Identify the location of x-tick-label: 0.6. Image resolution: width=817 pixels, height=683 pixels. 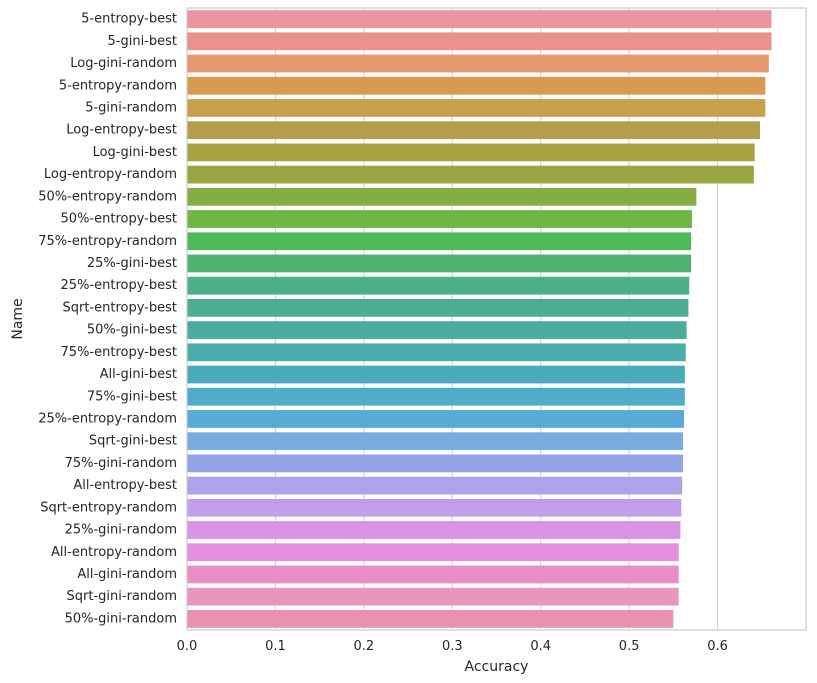
(717, 646).